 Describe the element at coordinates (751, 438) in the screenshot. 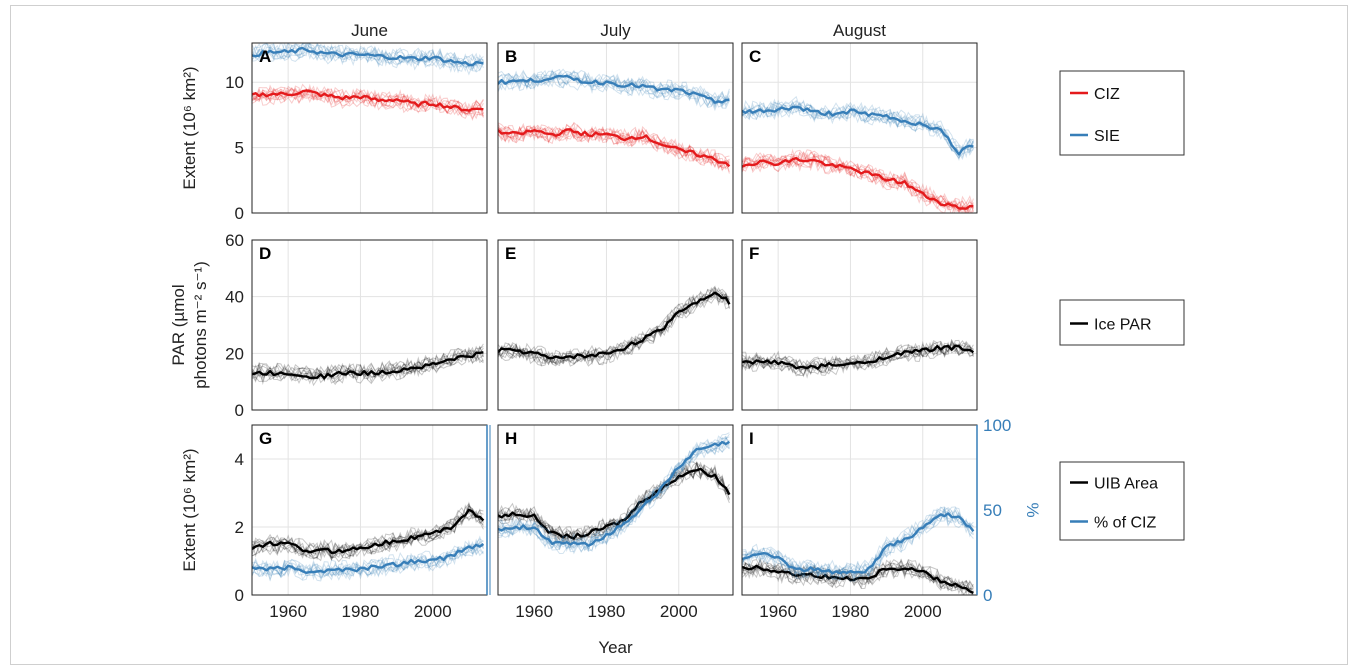

I see `panel-label: I` at that location.